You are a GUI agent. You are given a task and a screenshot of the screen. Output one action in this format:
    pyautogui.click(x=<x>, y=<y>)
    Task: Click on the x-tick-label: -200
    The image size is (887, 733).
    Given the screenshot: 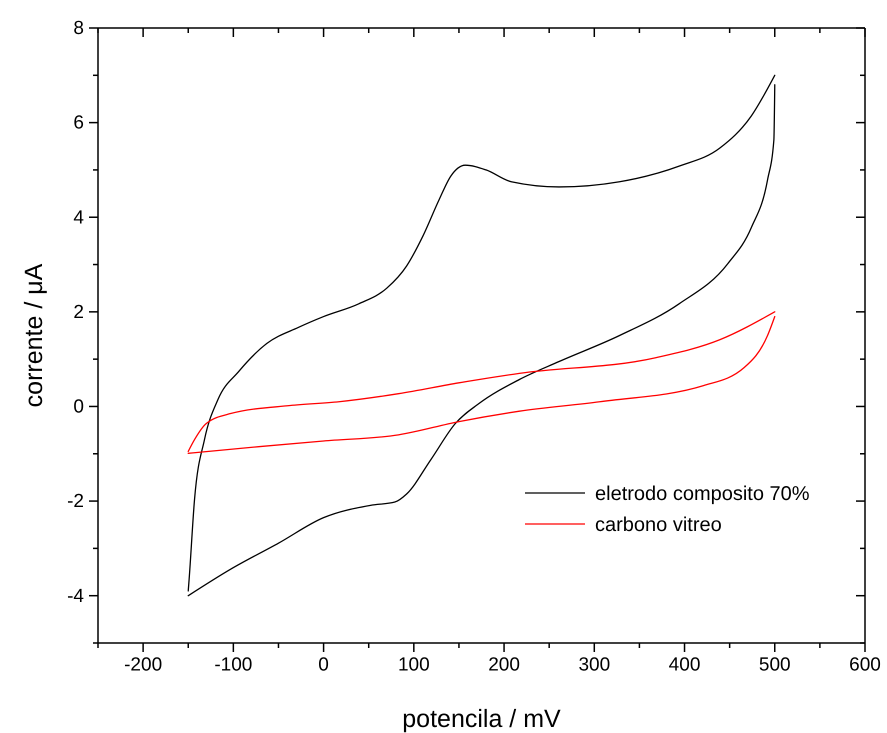 What is the action you would take?
    pyautogui.click(x=143, y=665)
    